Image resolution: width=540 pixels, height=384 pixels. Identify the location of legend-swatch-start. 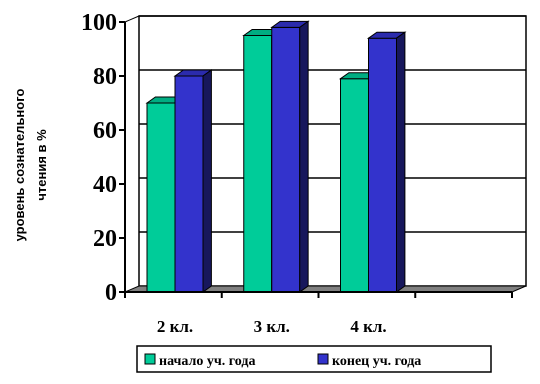
(150, 359).